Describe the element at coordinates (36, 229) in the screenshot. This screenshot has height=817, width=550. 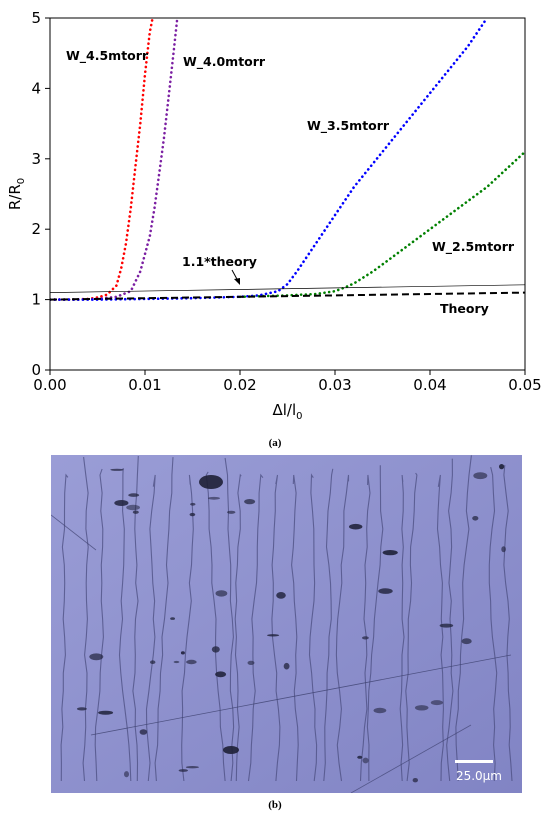
I see `y-tick-label-2: 2` at that location.